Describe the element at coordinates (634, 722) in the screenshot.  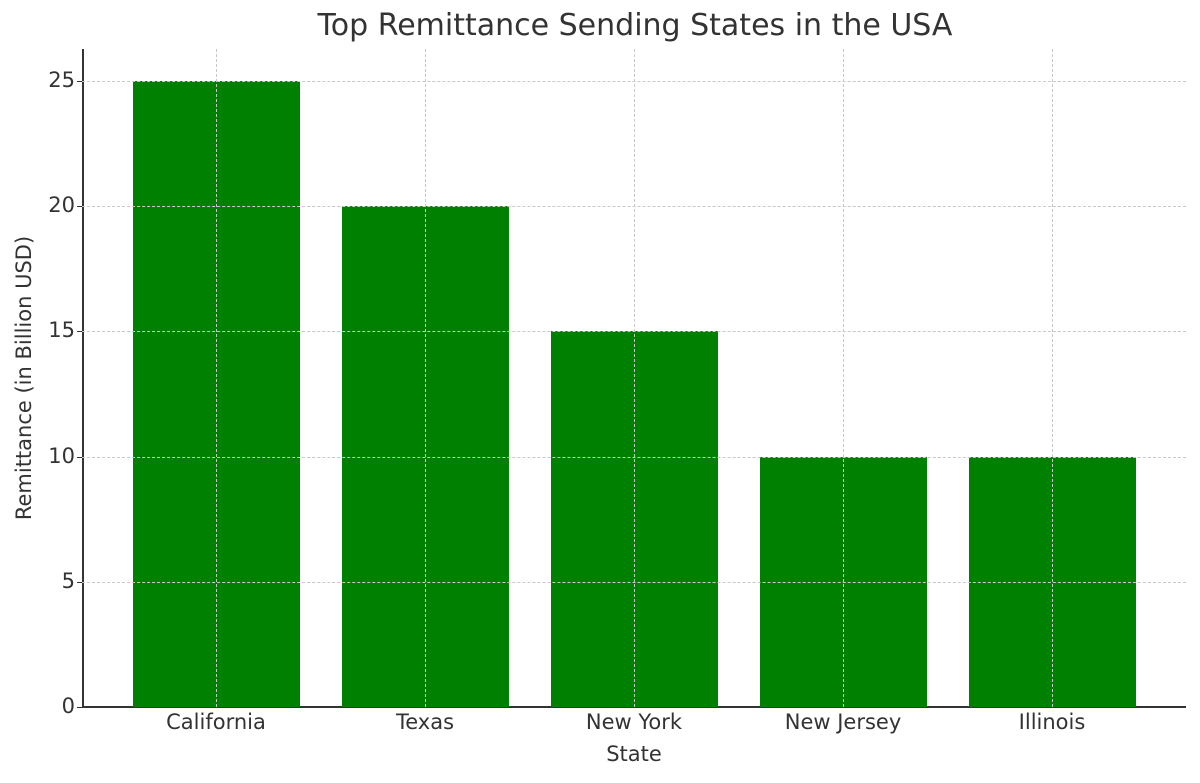
I see `x-tick-label: New York` at that location.